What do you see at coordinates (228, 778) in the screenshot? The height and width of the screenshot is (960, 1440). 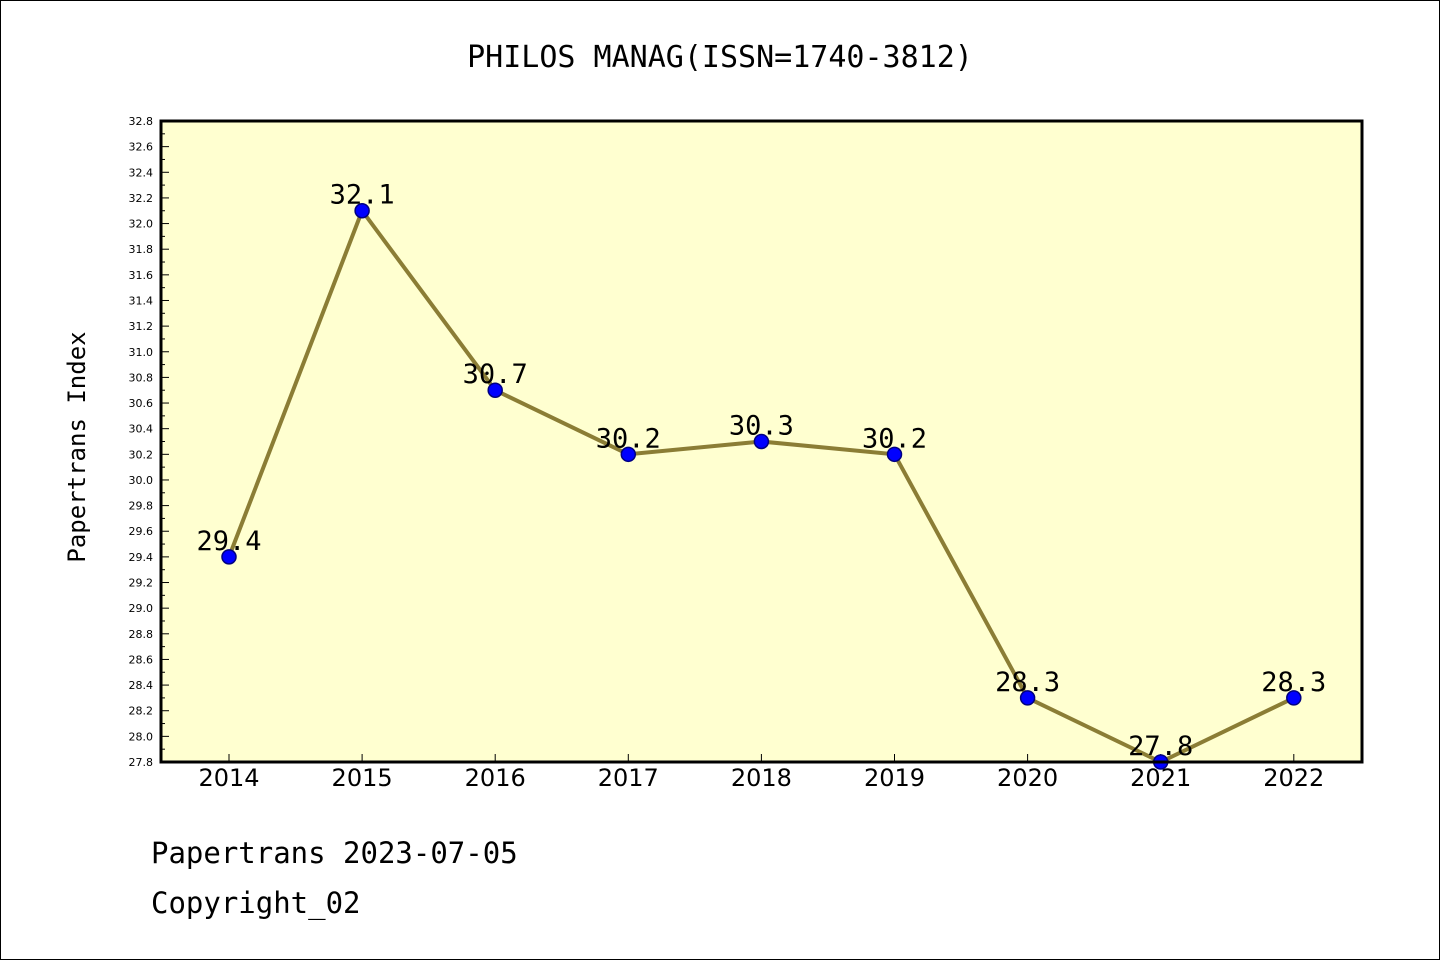 I see `x-tick-label: 2014` at bounding box center [228, 778].